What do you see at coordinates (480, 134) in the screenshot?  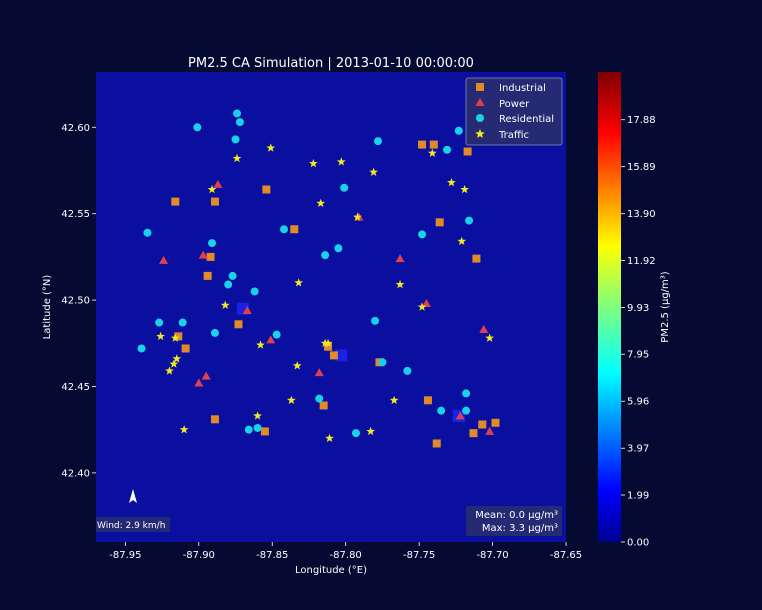 I see `legend-traffic-marker` at bounding box center [480, 134].